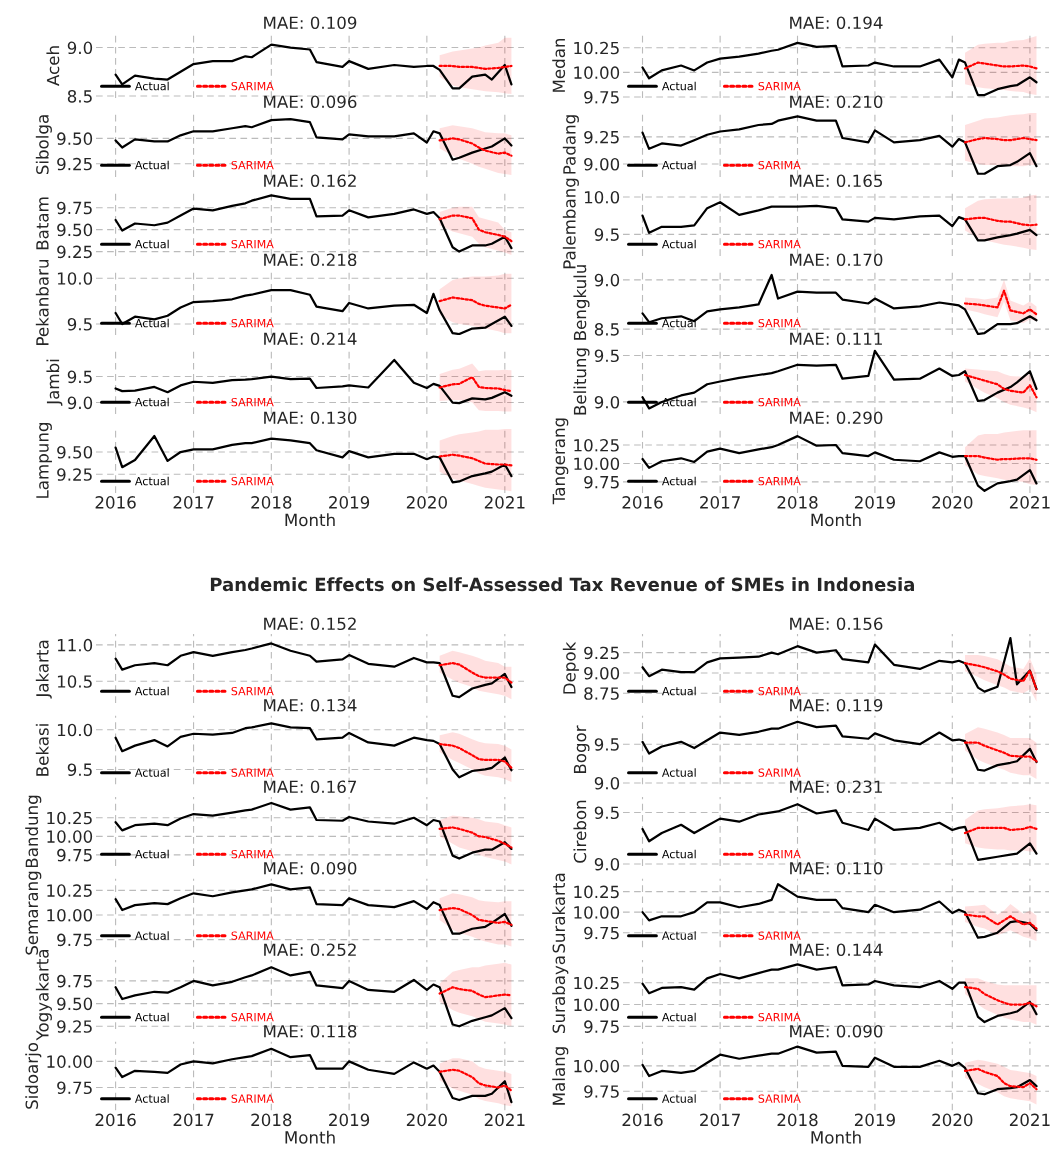  Describe the element at coordinates (570, 667) in the screenshot. I see `y-axis-title: Depok` at that location.